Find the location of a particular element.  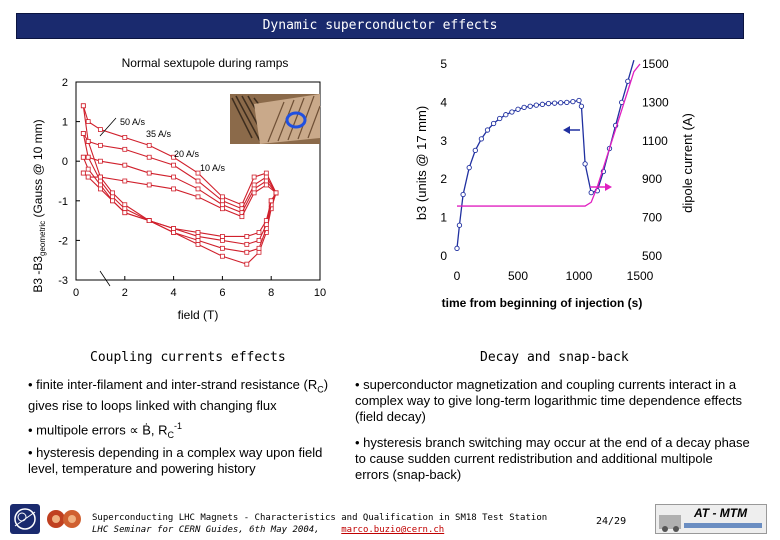

lhc-logo is located at coordinates (64, 519).